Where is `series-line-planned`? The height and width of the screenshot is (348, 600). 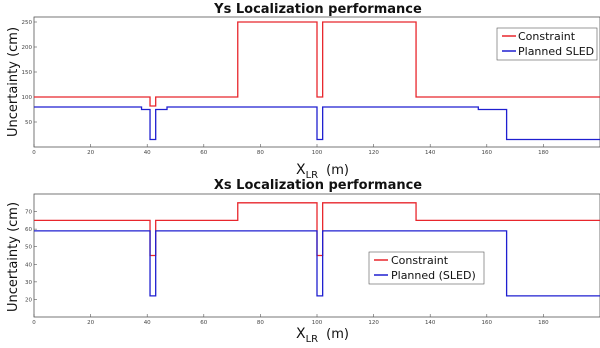
series-line-planned is located at coordinates (317, 123).